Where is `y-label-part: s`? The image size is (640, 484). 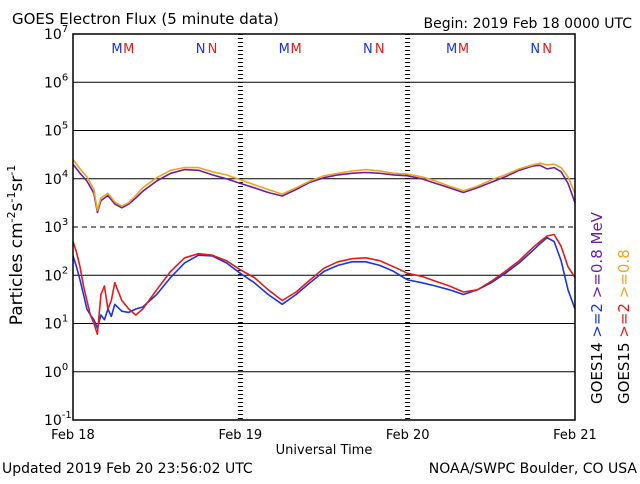 y-label-part: s is located at coordinates (17, 206).